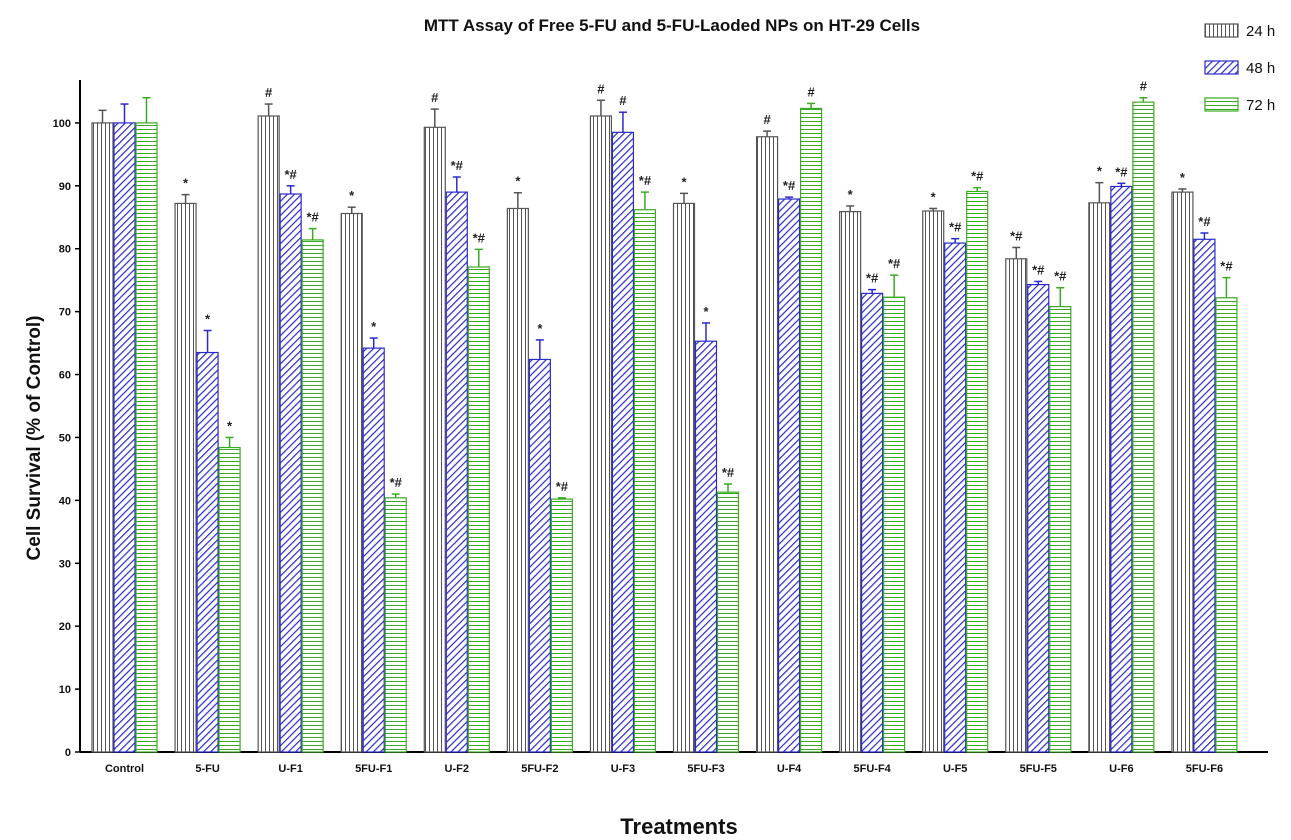 The height and width of the screenshot is (840, 1291). What do you see at coordinates (65, 627) in the screenshot?
I see `y-tick-label: 20` at bounding box center [65, 627].